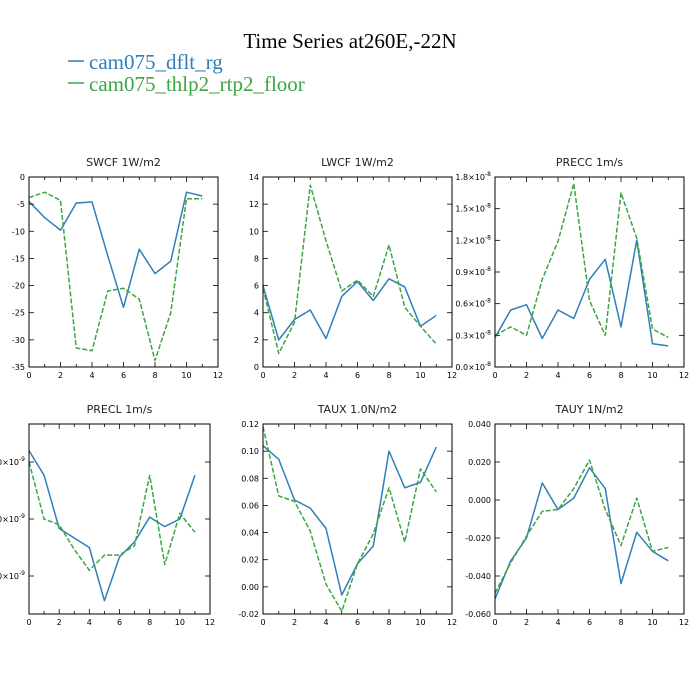 This screenshot has height=700, width=700. I want to click on legend-item-1: cam075_thlp2_rtp2_floor, so click(186, 84).